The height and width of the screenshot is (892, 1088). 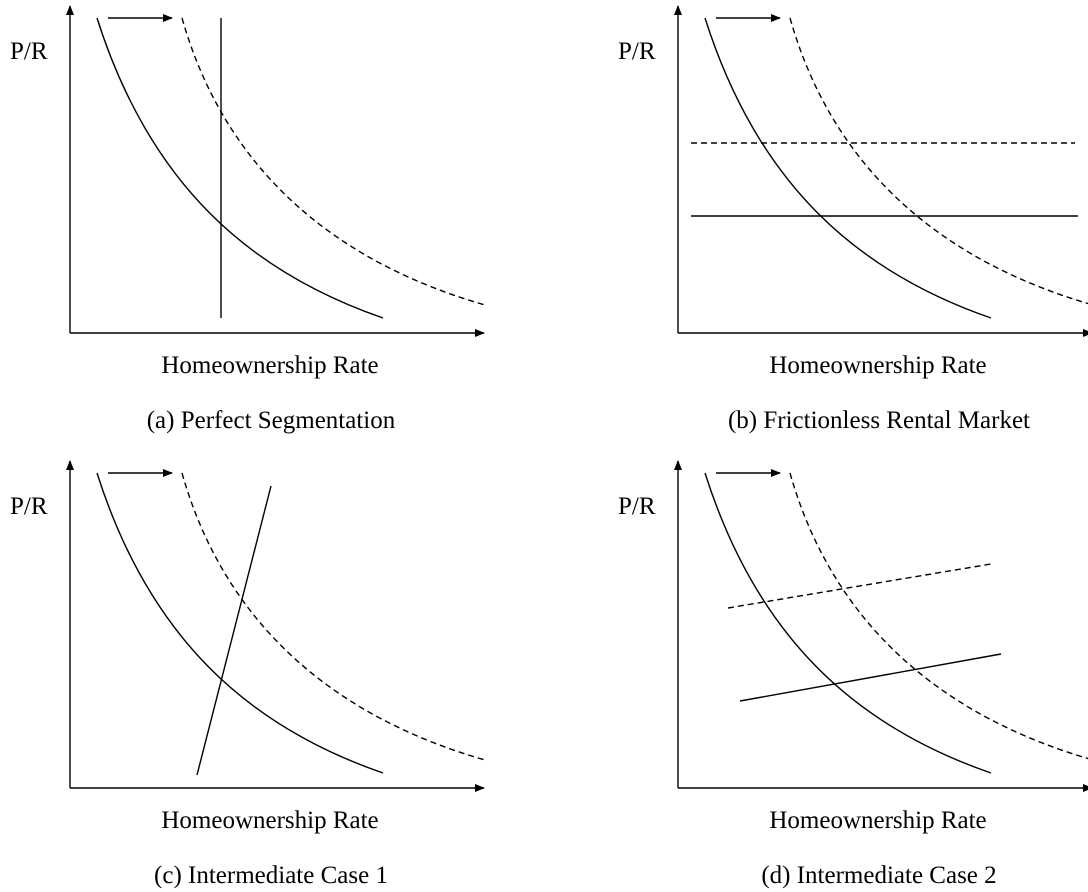 I want to click on caption: (c) Intermediate Case 1, so click(x=271, y=875).